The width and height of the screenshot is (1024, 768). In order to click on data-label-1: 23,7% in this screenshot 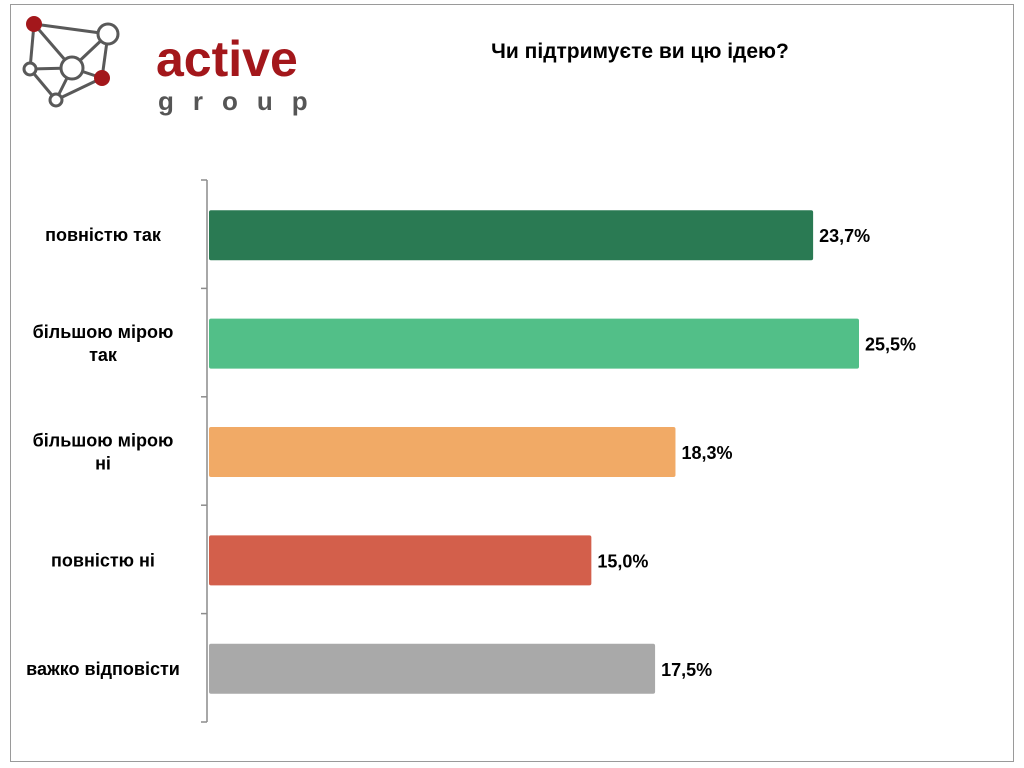, I will do `click(844, 236)`.